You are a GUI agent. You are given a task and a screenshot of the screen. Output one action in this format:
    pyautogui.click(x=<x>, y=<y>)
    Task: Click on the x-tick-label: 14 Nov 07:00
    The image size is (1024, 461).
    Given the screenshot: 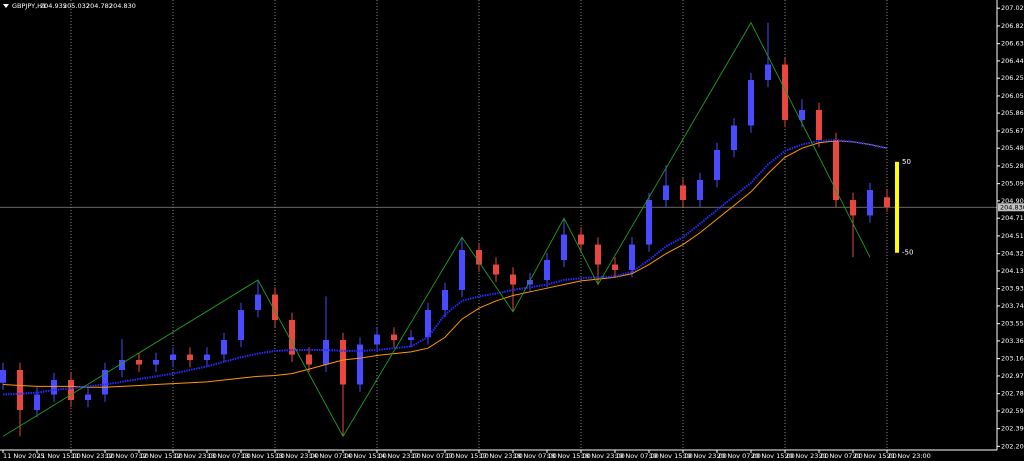 What is the action you would take?
    pyautogui.click(x=331, y=456)
    